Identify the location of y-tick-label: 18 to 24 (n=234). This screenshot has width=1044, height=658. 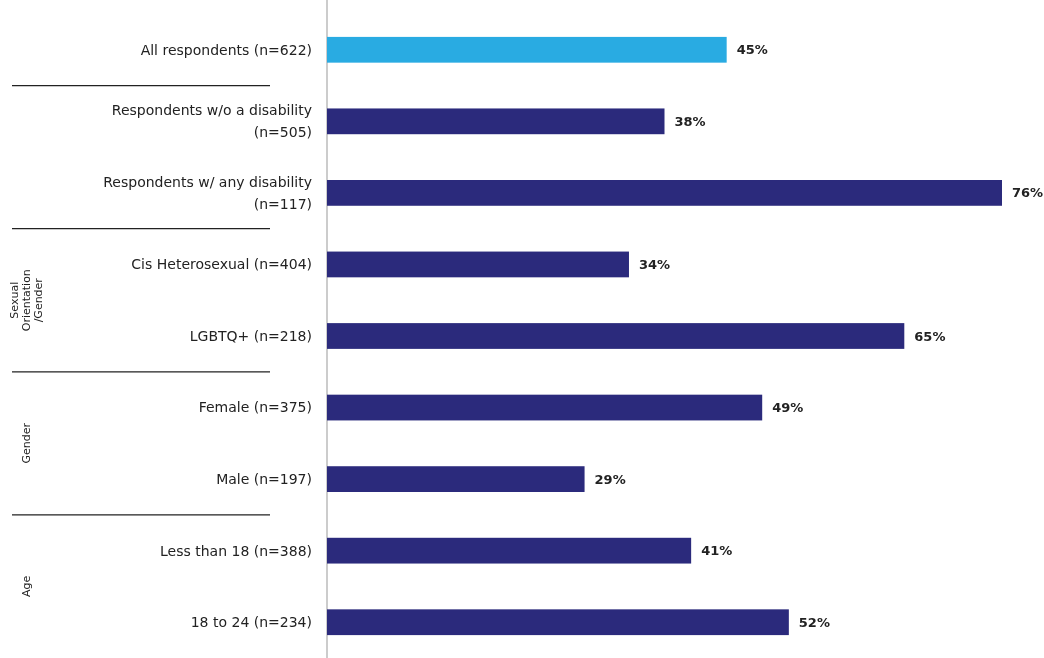
(251, 622).